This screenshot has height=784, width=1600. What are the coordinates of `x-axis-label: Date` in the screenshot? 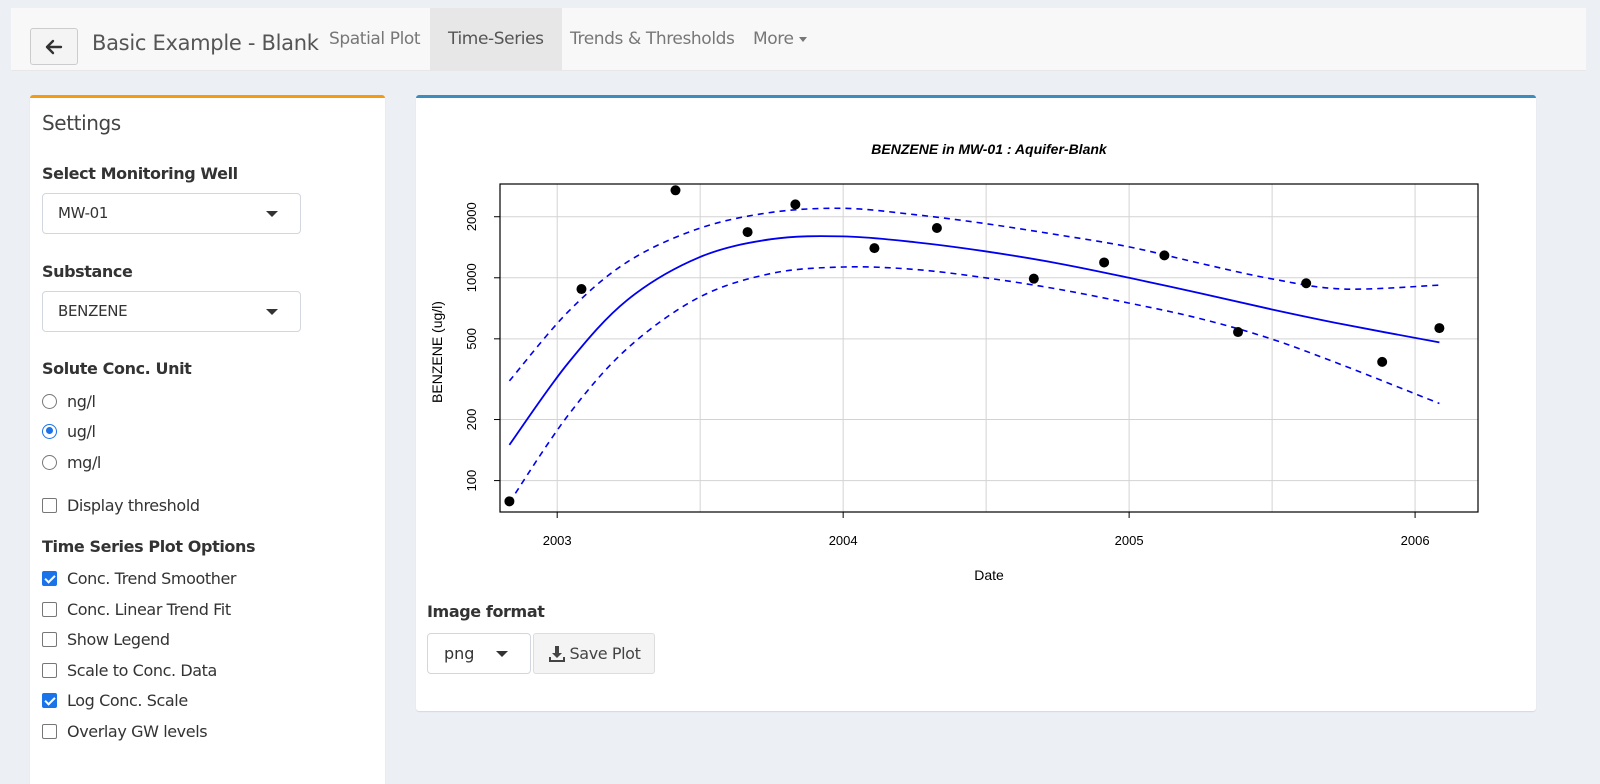 It's located at (989, 575).